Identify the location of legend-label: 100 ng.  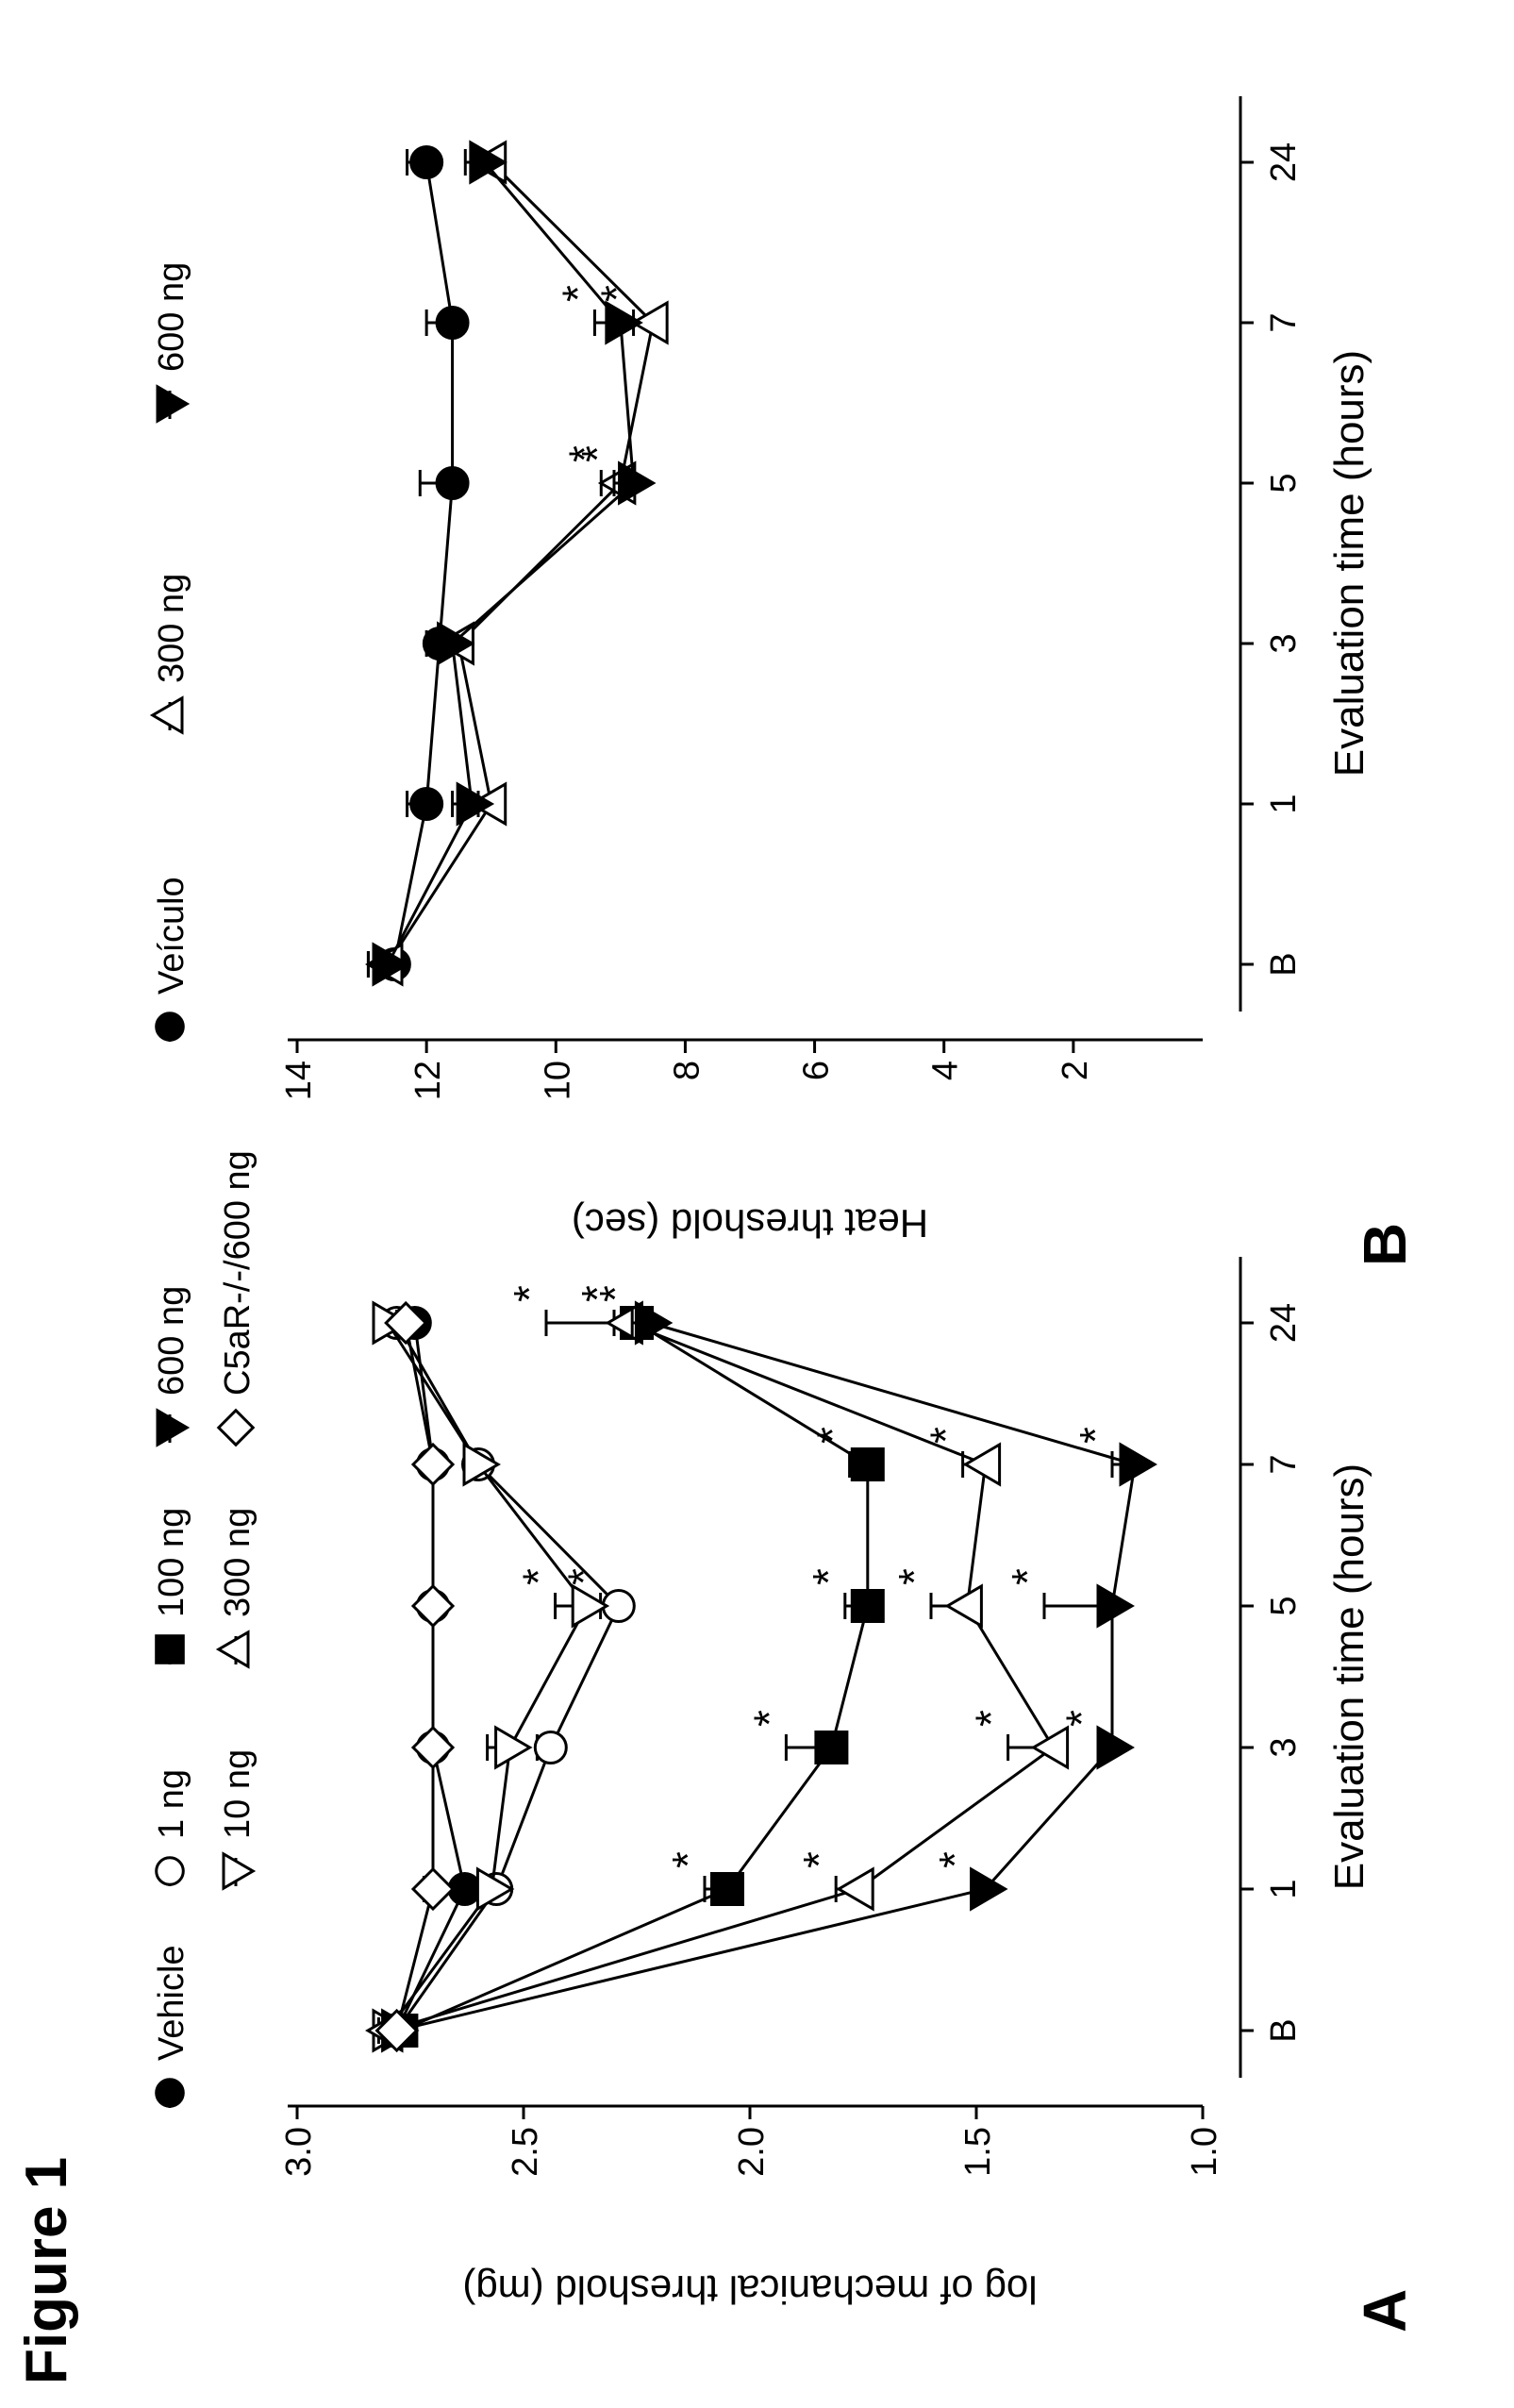
(171, 1562).